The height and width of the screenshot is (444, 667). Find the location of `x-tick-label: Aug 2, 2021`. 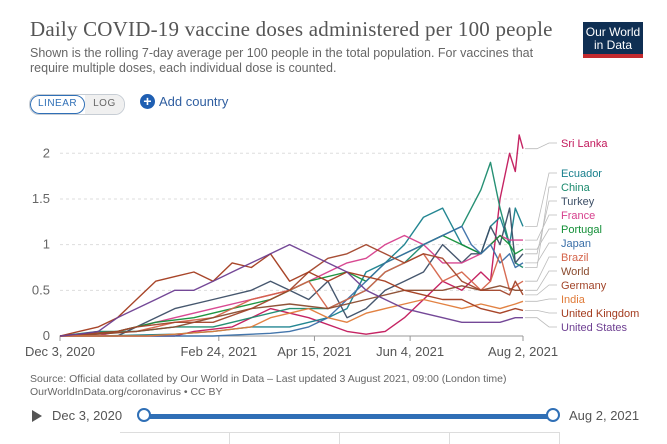

x-tick-label: Aug 2, 2021 is located at coordinates (523, 351).